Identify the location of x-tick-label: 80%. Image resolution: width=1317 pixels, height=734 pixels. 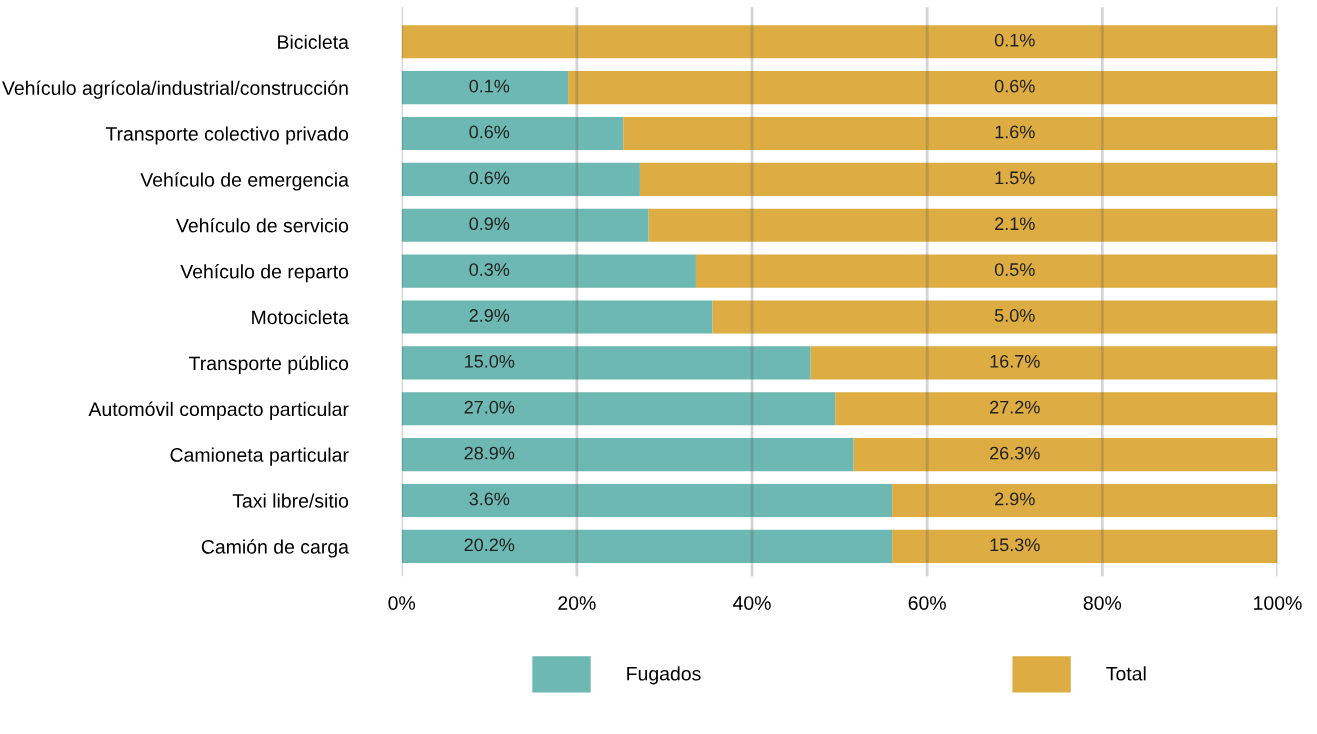
(1102, 603).